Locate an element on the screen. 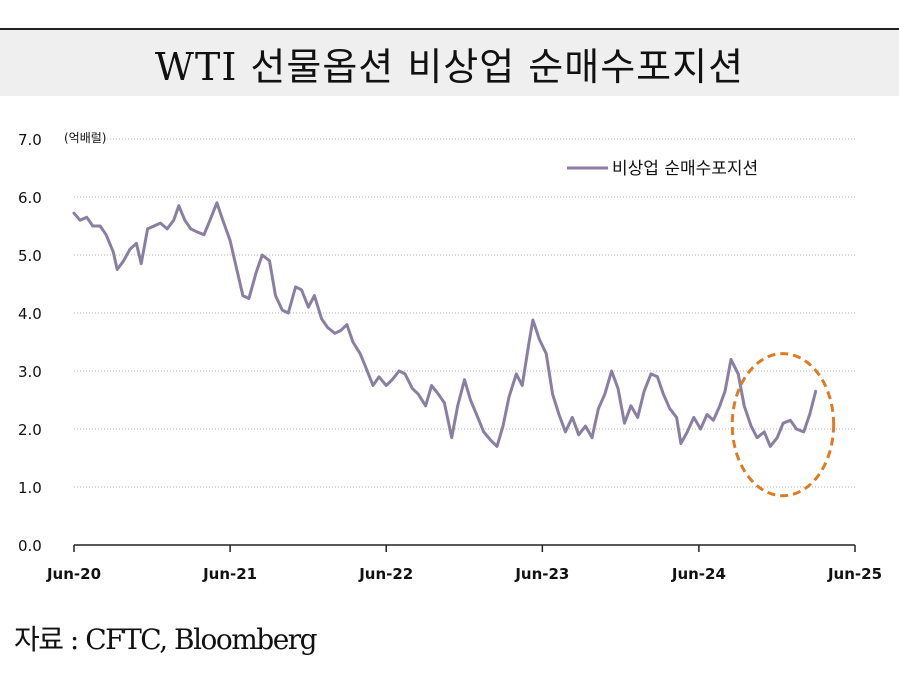 The height and width of the screenshot is (673, 899). x-tick-label: Jun-24 is located at coordinates (698, 574).